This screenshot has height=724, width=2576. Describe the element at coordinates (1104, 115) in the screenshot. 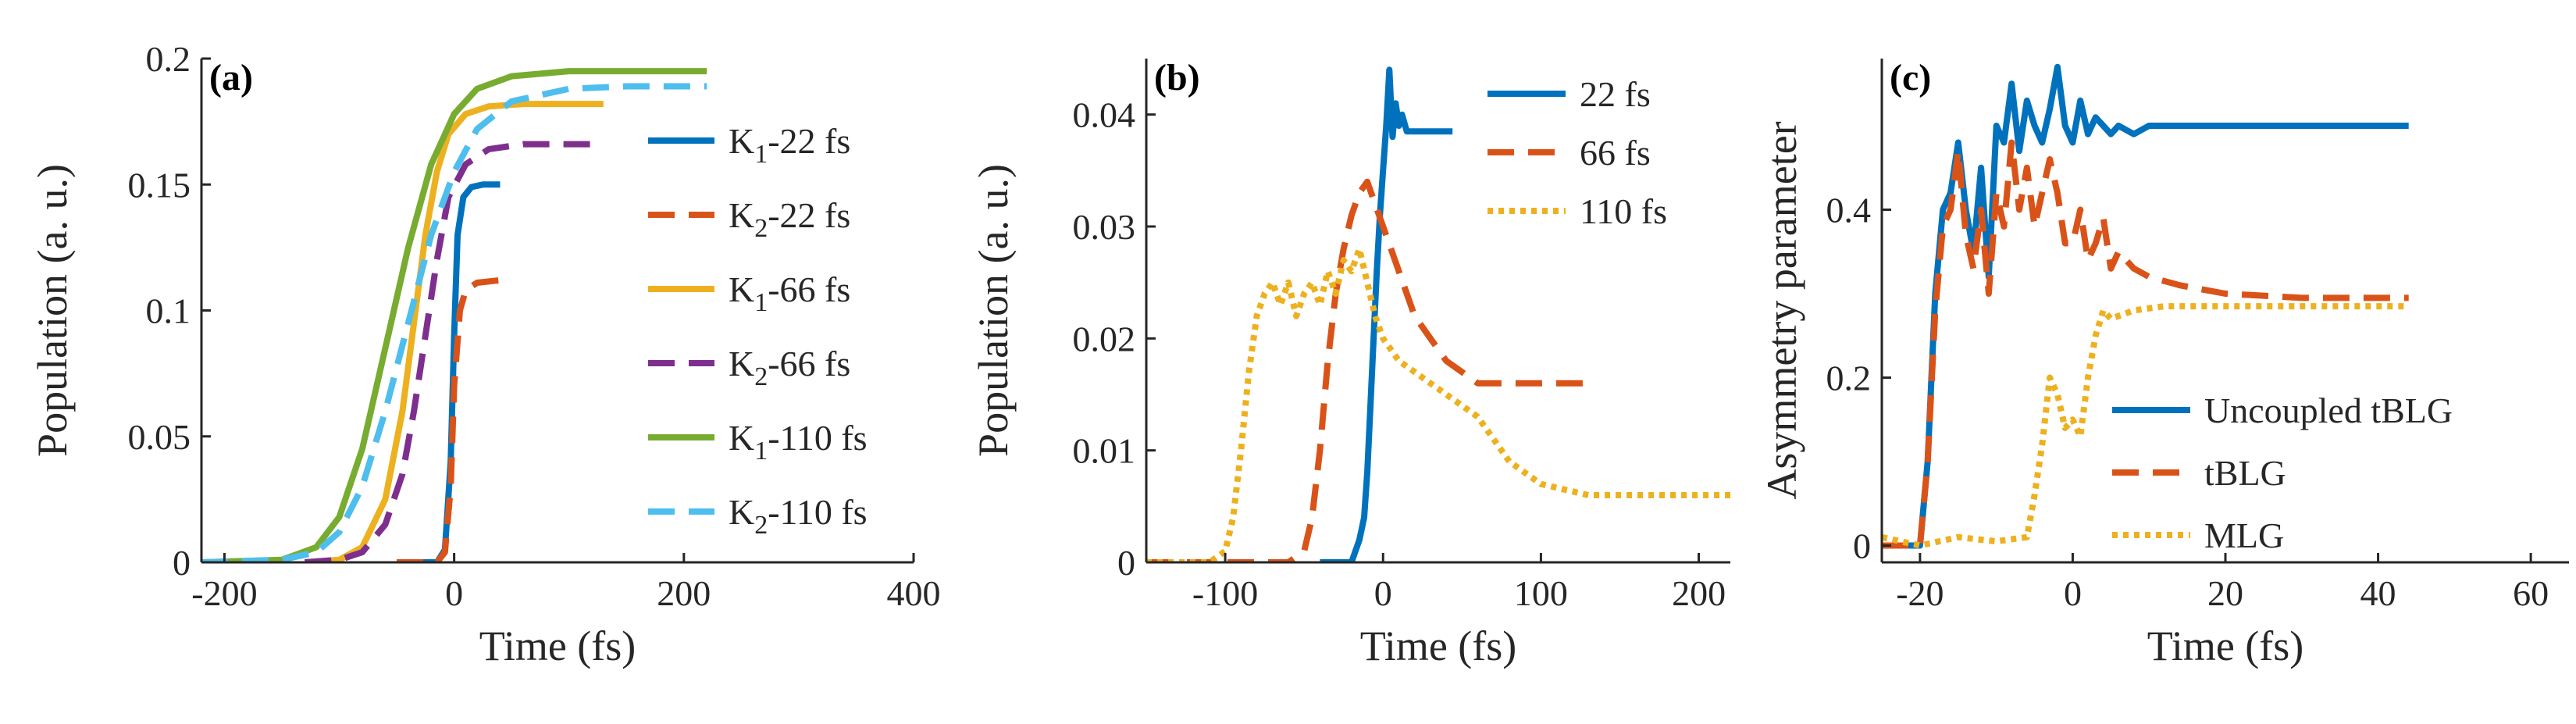

I see `y-tick-label: 0.04` at that location.